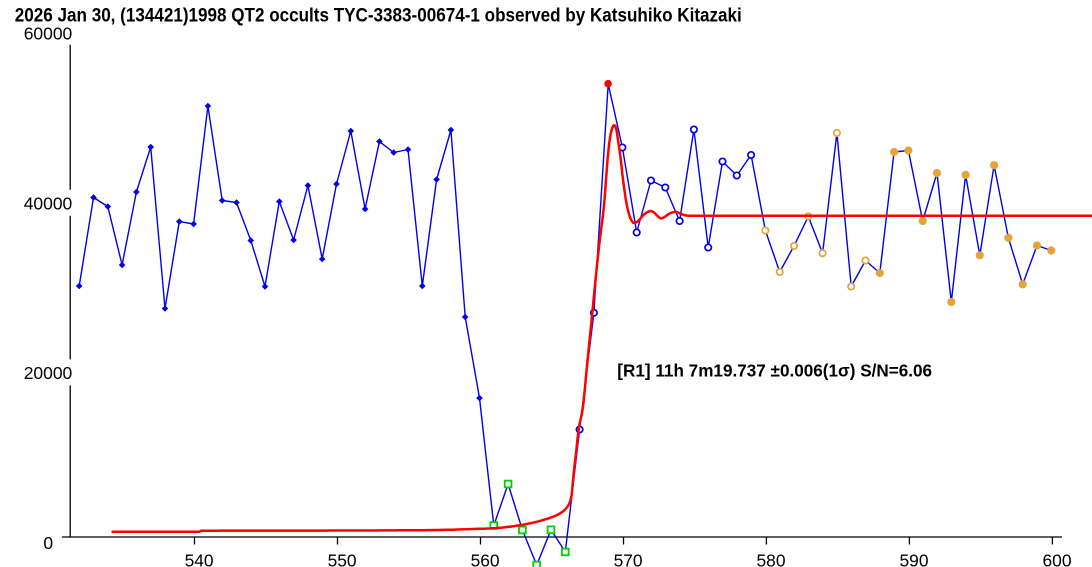 This screenshot has height=567, width=1092. Describe the element at coordinates (914, 558) in the screenshot. I see `svg-text: 590` at that location.